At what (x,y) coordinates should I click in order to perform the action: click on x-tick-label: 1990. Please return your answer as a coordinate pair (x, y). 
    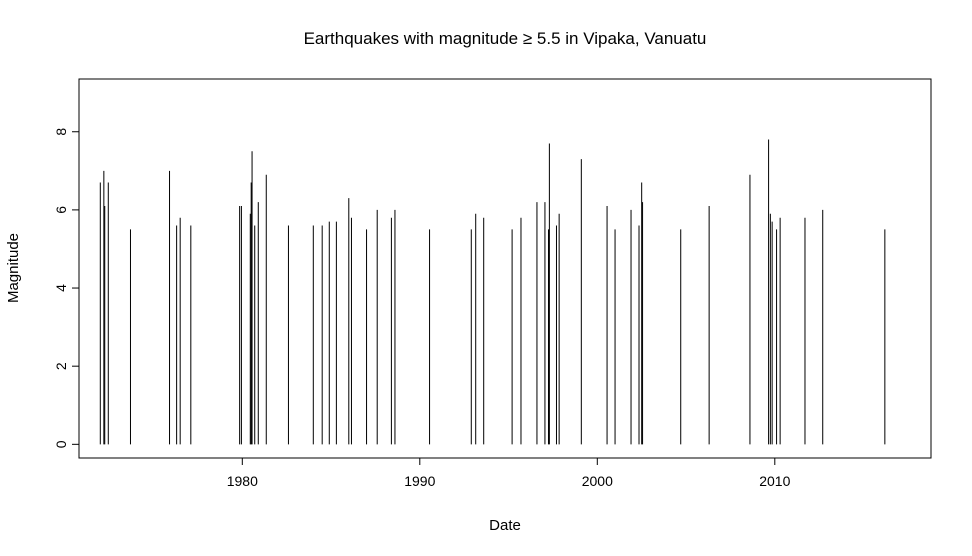
    Looking at the image, I should click on (419, 481).